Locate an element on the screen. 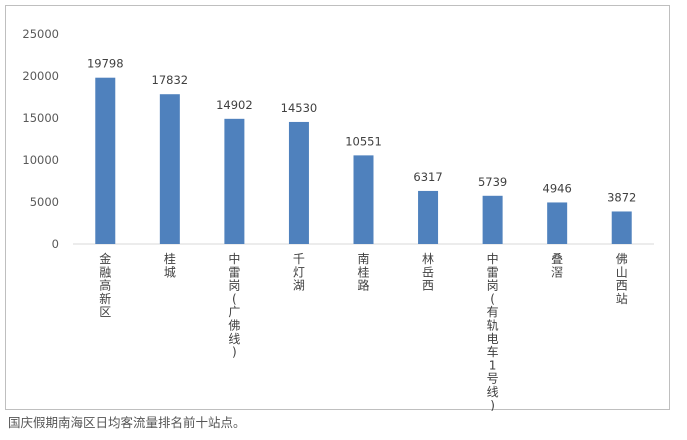 The image size is (687, 440). y-tick-label-2: 10000 is located at coordinates (40, 160).